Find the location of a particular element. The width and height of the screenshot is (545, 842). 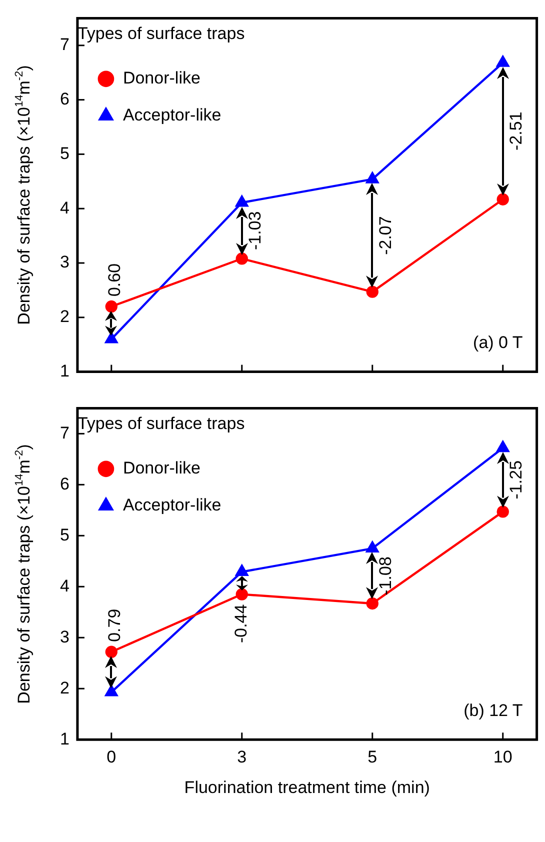

annotation: (a) 0 T is located at coordinates (498, 342).